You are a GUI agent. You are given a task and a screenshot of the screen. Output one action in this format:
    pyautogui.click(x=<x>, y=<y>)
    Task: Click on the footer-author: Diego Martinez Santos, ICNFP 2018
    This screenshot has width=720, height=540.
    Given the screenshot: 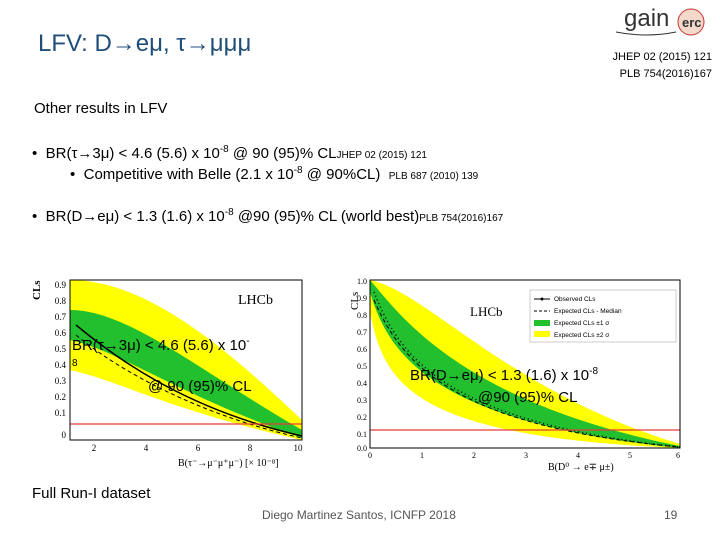 What is the action you would take?
    pyautogui.click(x=359, y=515)
    